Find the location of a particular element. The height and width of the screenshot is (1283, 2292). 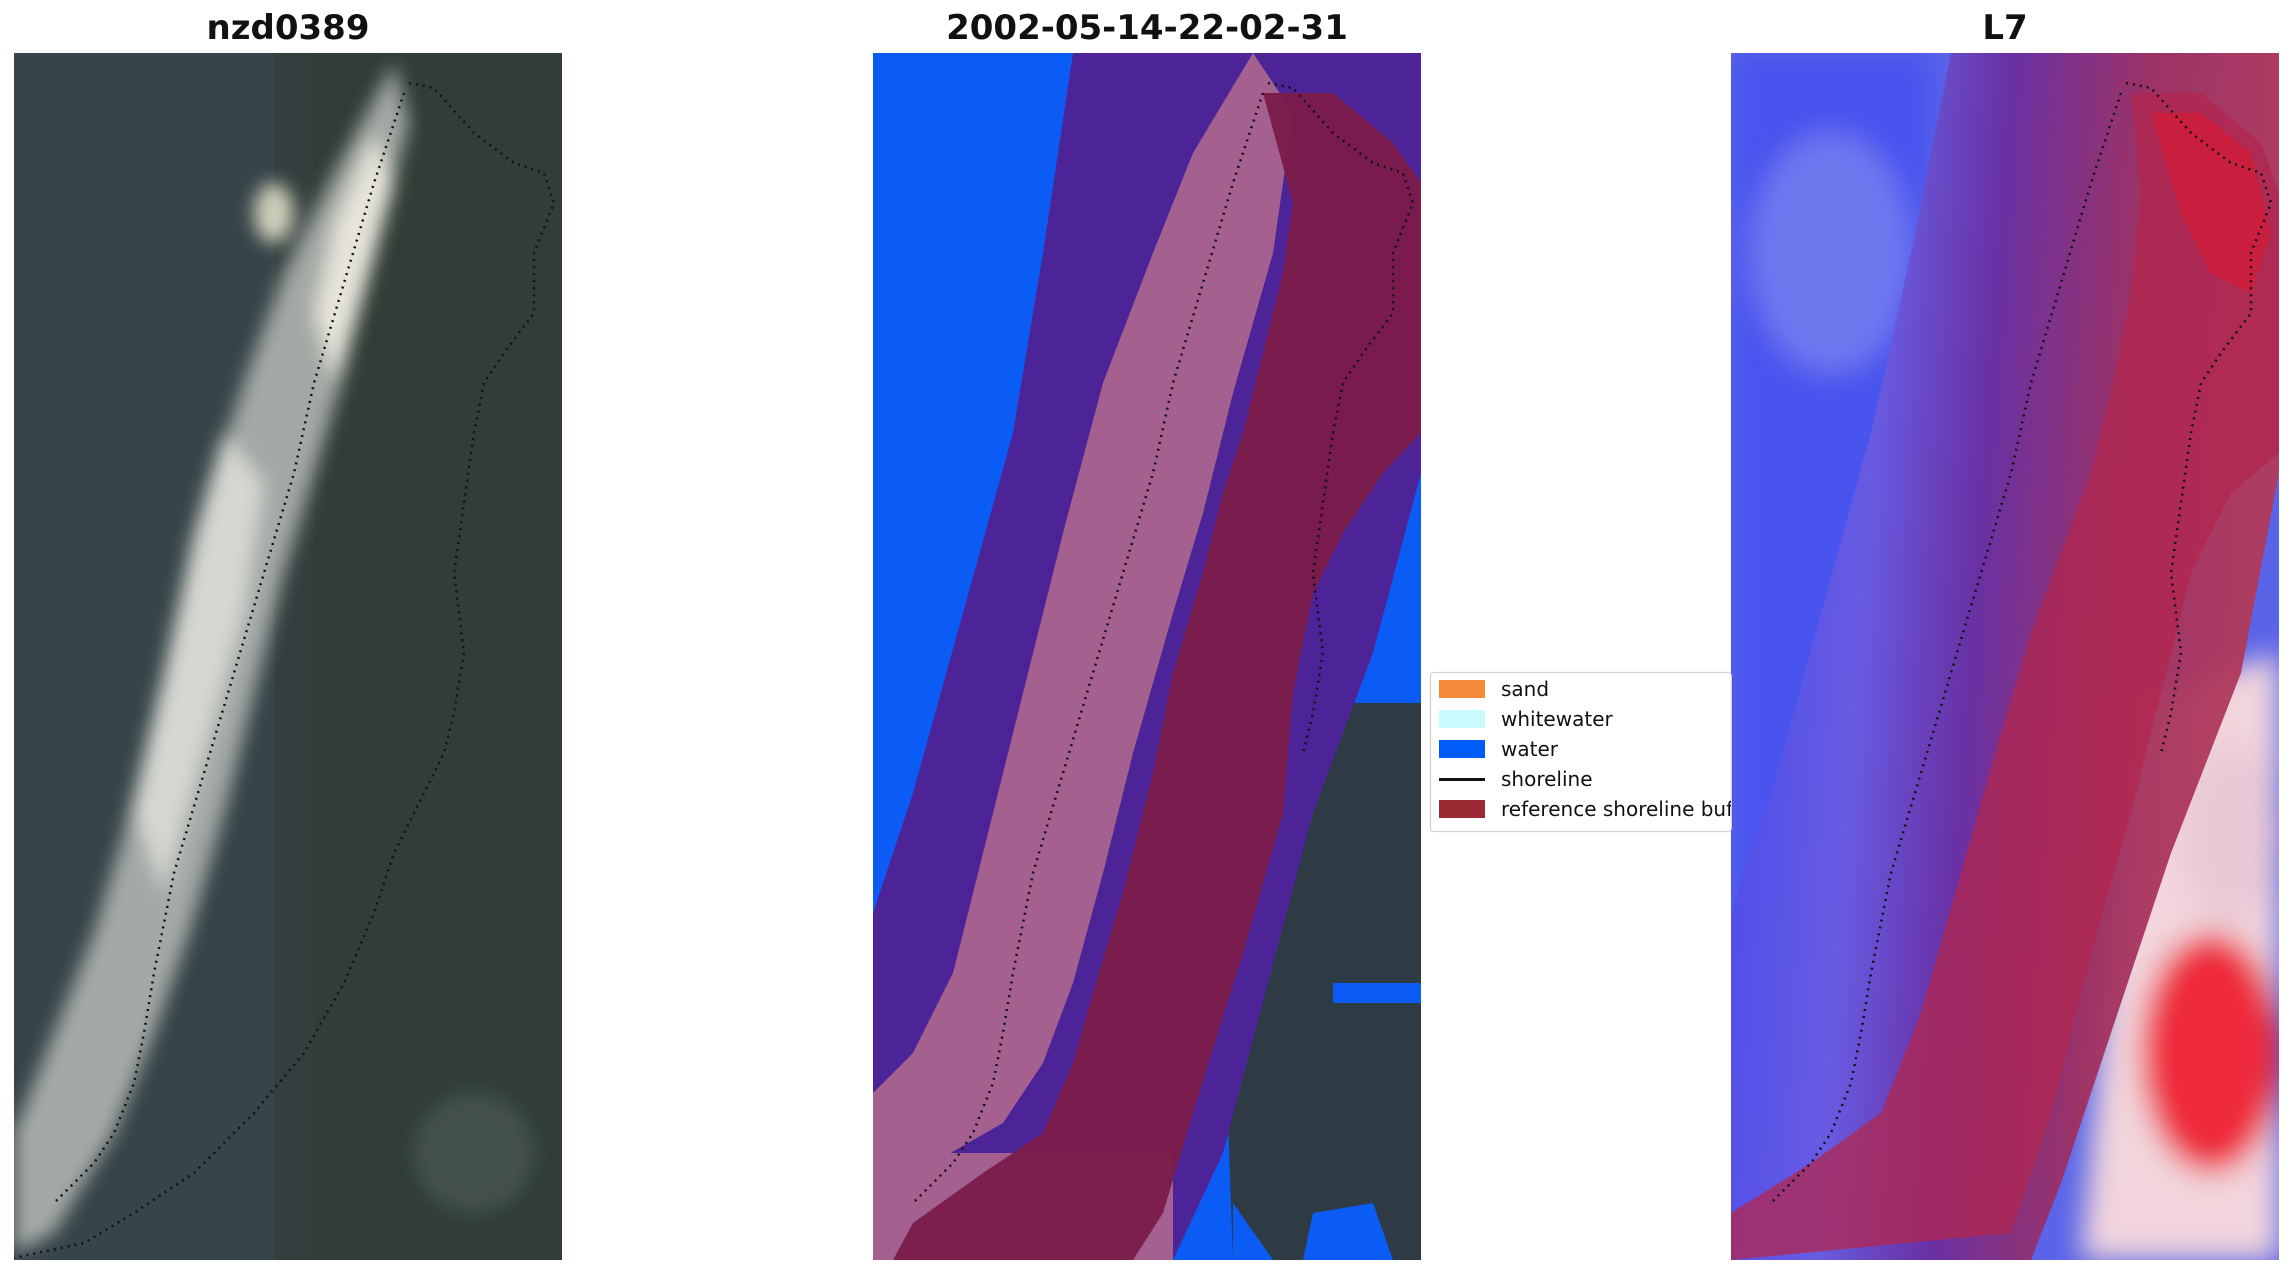

panel-title-ndwi: L7 is located at coordinates (2005, 28).